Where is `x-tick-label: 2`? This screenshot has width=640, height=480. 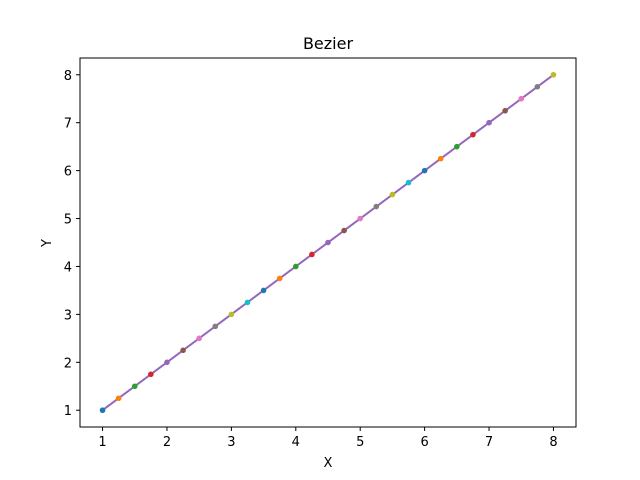
x-tick-label: 2 is located at coordinates (167, 442).